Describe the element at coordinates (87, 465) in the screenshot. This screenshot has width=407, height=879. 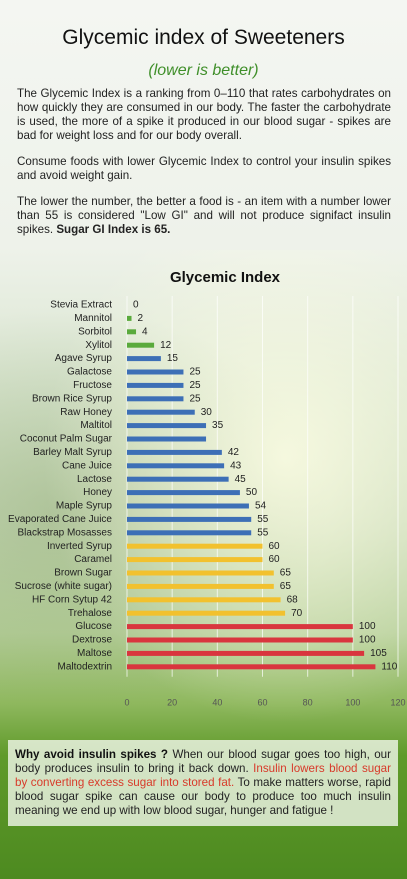
I see `category-label: Cane Juice` at that location.